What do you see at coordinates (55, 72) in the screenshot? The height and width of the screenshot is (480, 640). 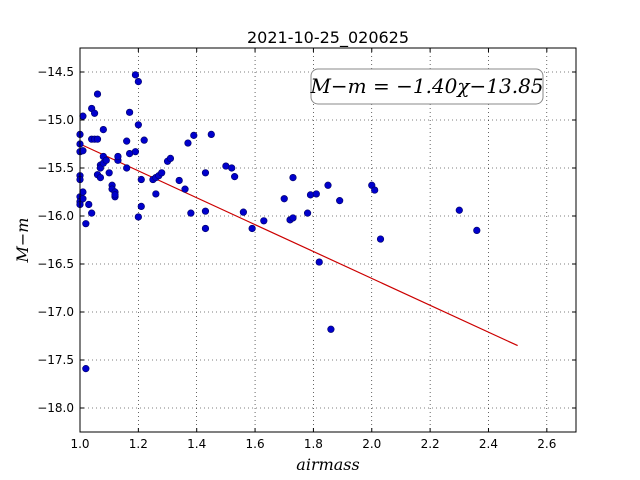 I see `y-tick-label: −14.5` at bounding box center [55, 72].